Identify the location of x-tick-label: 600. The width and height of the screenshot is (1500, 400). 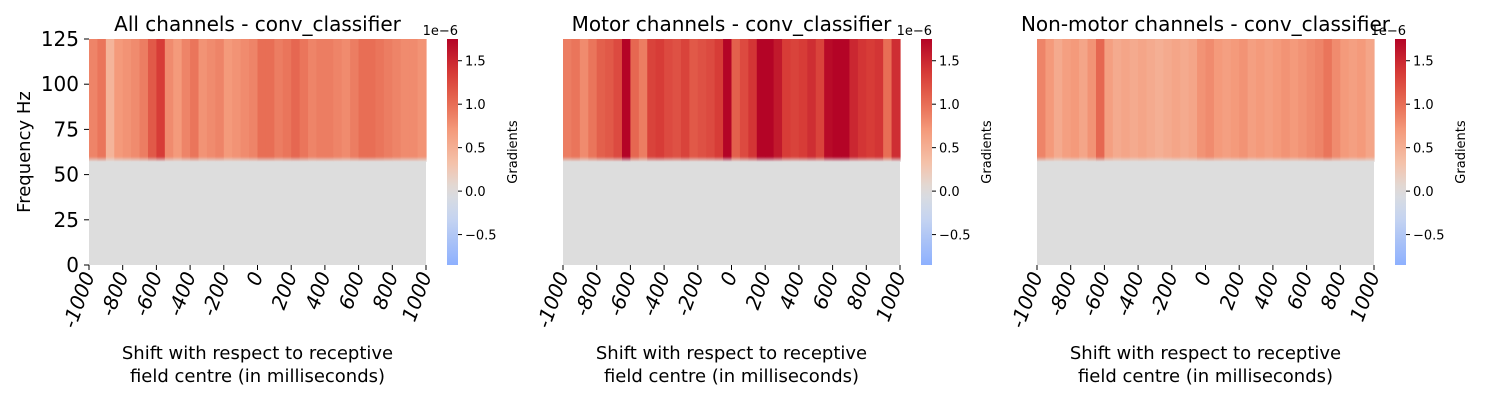
(826, 291).